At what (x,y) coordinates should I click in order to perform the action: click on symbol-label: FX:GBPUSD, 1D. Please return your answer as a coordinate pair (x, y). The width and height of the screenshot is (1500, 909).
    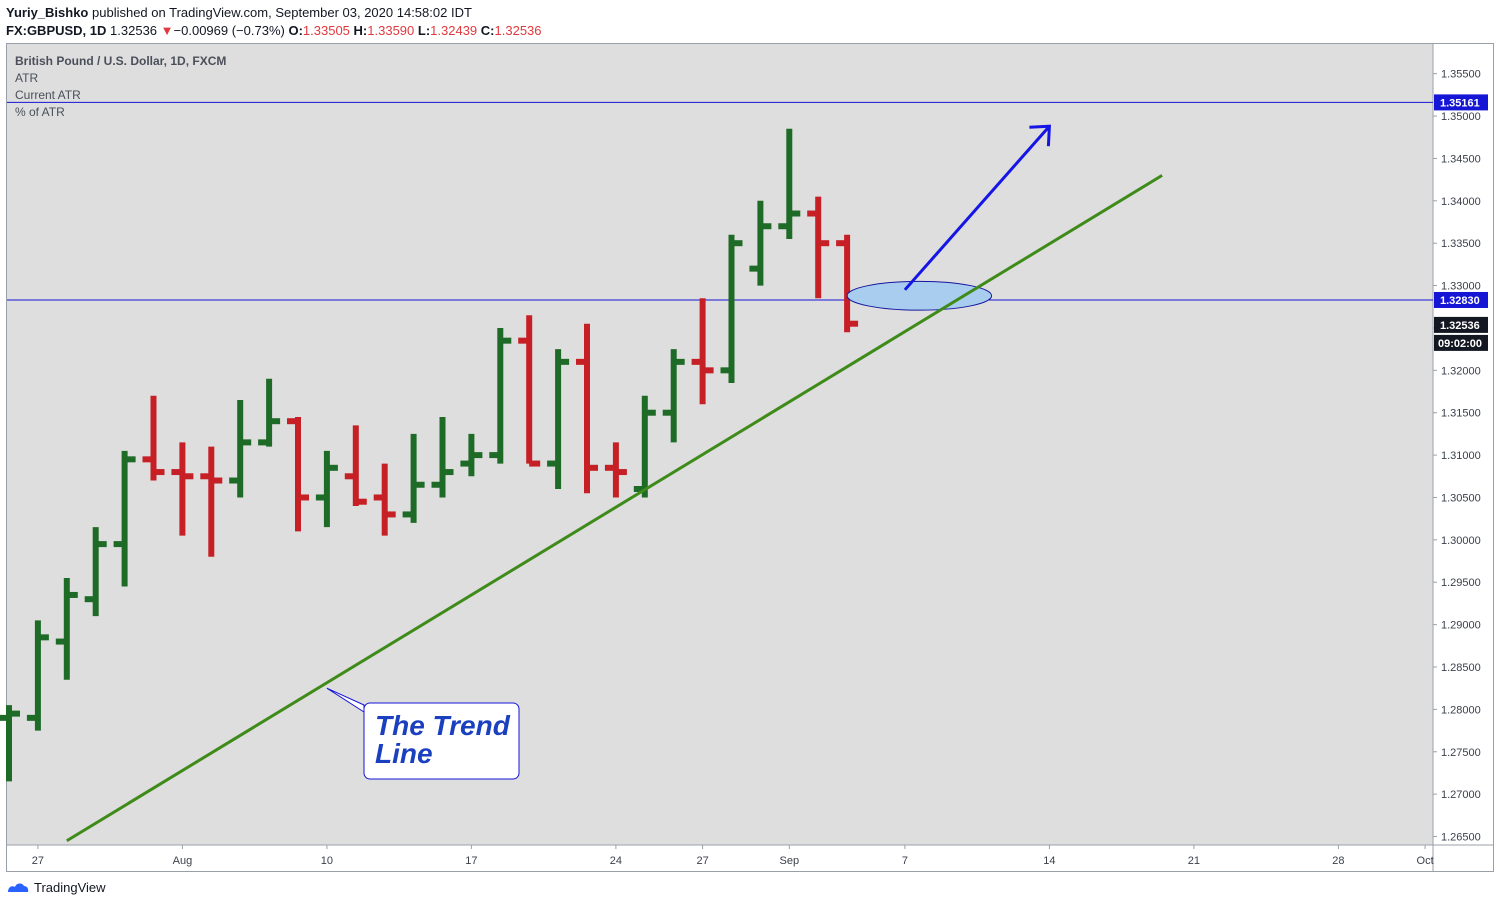
    Looking at the image, I should click on (56, 30).